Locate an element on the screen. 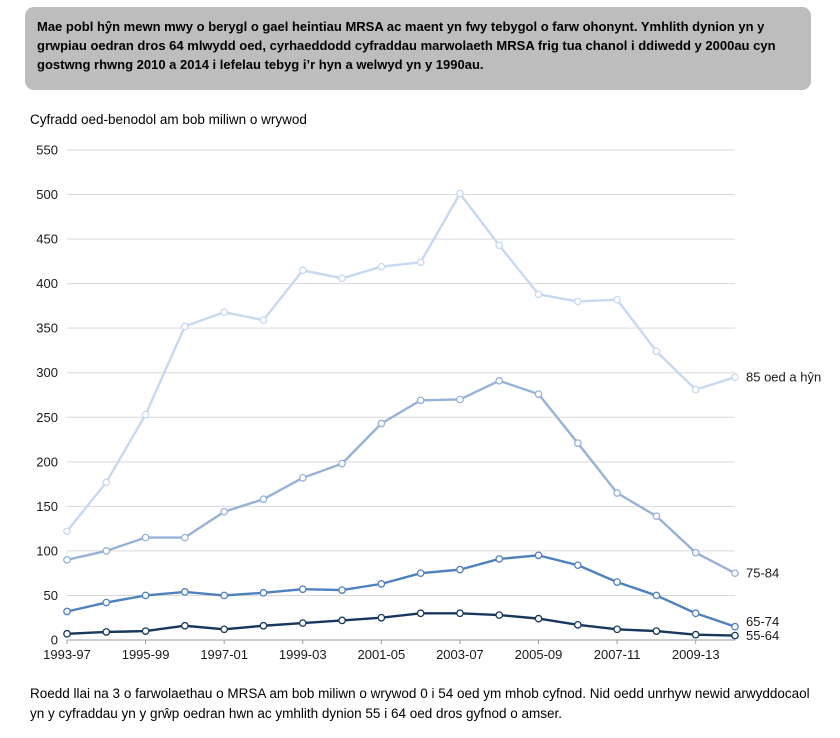  x-tick-label: 1997-01 is located at coordinates (224, 654).